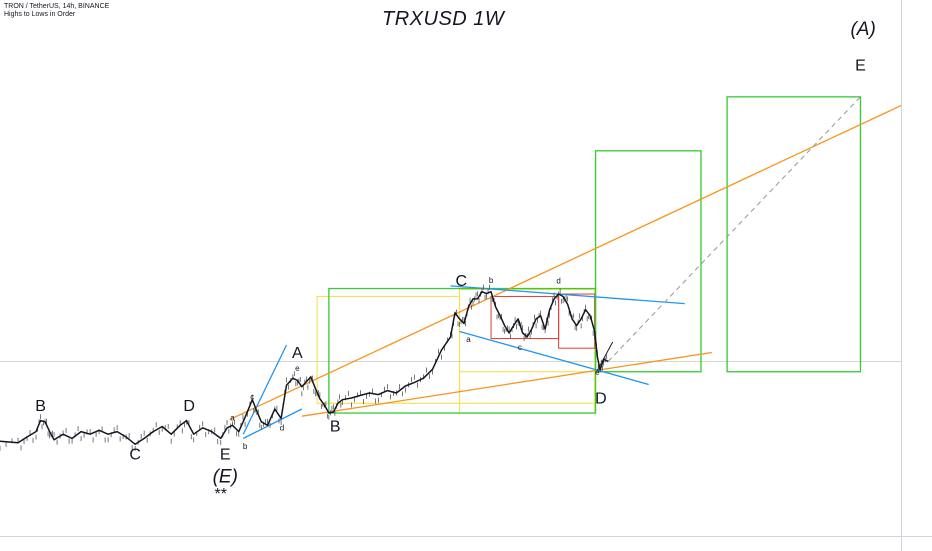 Image resolution: width=932 pixels, height=551 pixels. I want to click on chart-title: TRXUSD 1W, so click(443, 19).